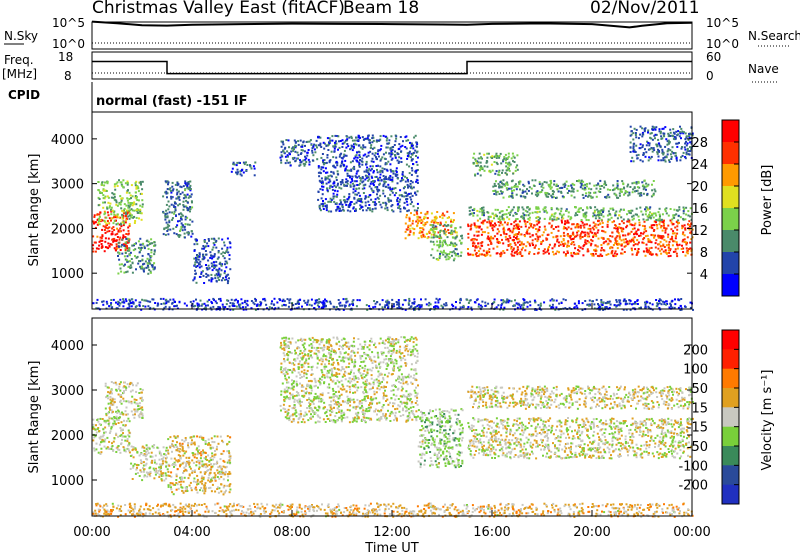  What do you see at coordinates (390, 66) in the screenshot?
I see `freq-strip: Freq. [MHz] 18 8 60 0 Nave` at bounding box center [390, 66].